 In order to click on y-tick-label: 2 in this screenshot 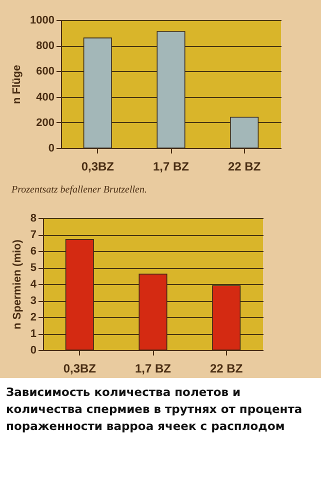, I will do `click(33, 318)`.